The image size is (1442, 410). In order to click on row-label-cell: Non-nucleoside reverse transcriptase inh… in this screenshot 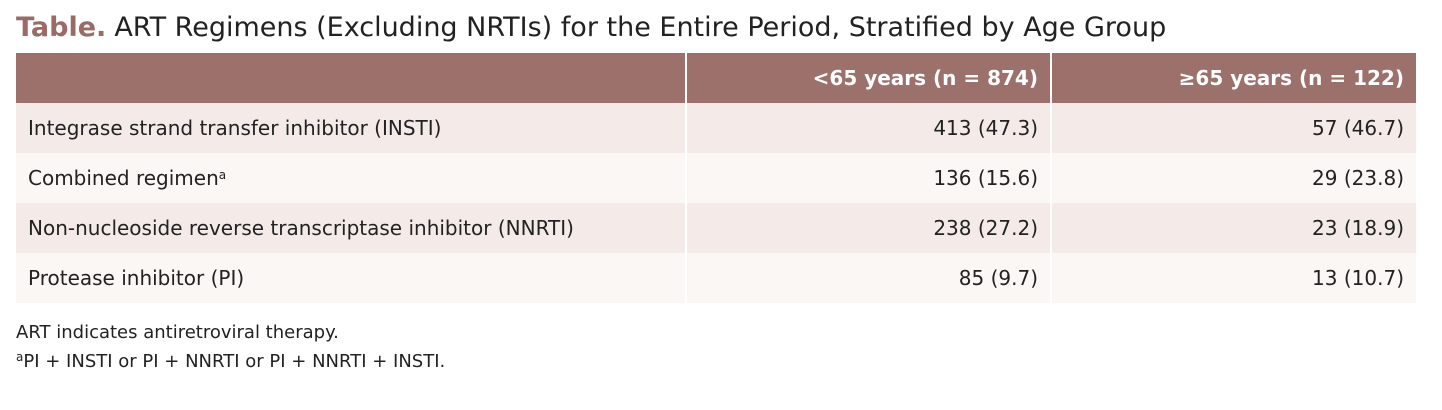, I will do `click(351, 228)`.